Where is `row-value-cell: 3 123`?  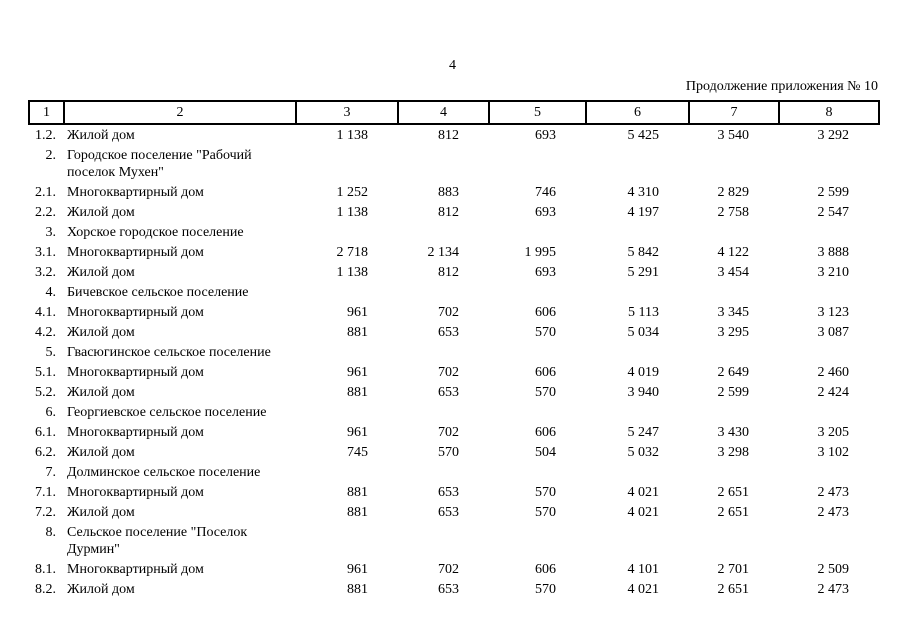
row-value-cell: 3 123 is located at coordinates (833, 312).